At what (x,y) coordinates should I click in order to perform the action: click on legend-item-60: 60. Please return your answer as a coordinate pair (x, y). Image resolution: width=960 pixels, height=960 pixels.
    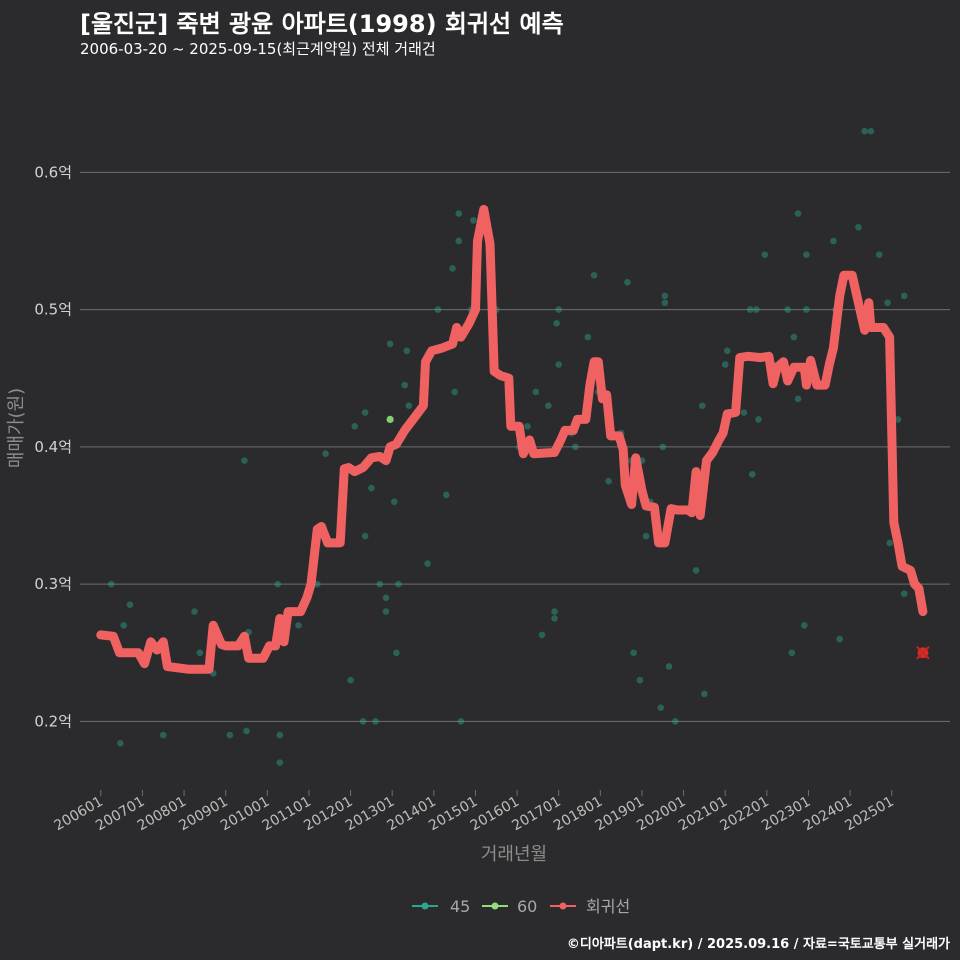
    Looking at the image, I should click on (509, 906).